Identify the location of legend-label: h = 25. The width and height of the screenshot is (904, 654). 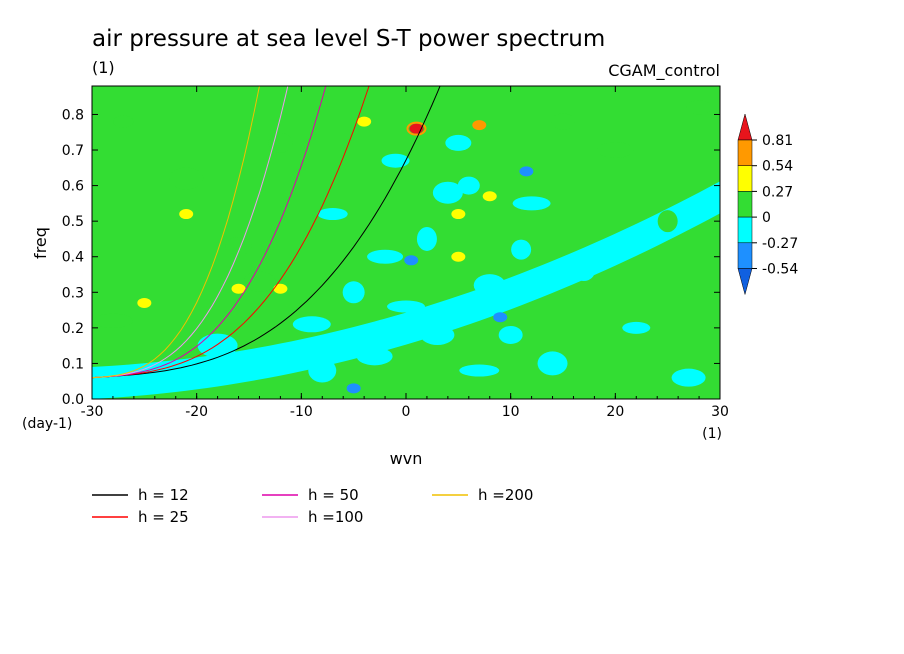
(163, 517).